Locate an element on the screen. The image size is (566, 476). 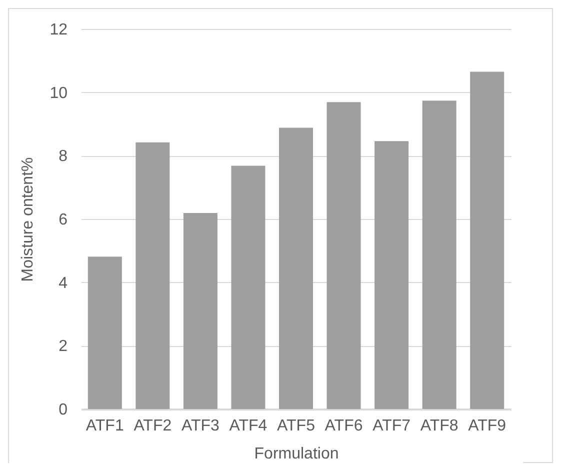
x-tick-label: ATF7 is located at coordinates (391, 426).